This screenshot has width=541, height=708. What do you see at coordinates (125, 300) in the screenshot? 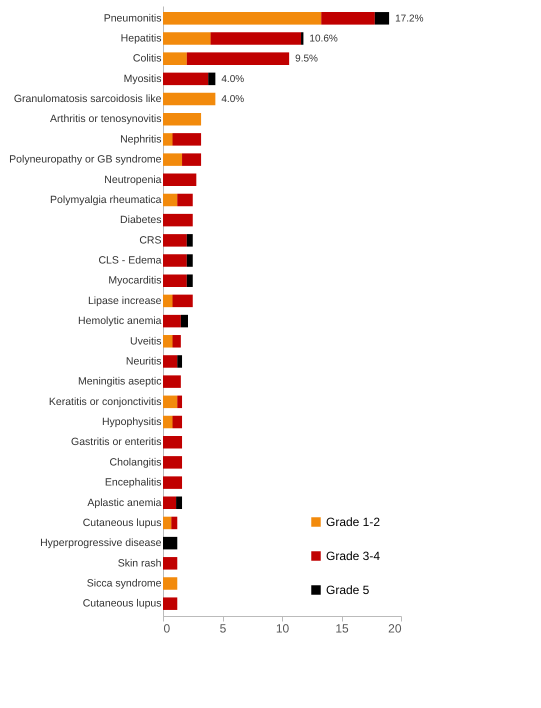
I see `y-tick-label: Lipase increase` at bounding box center [125, 300].